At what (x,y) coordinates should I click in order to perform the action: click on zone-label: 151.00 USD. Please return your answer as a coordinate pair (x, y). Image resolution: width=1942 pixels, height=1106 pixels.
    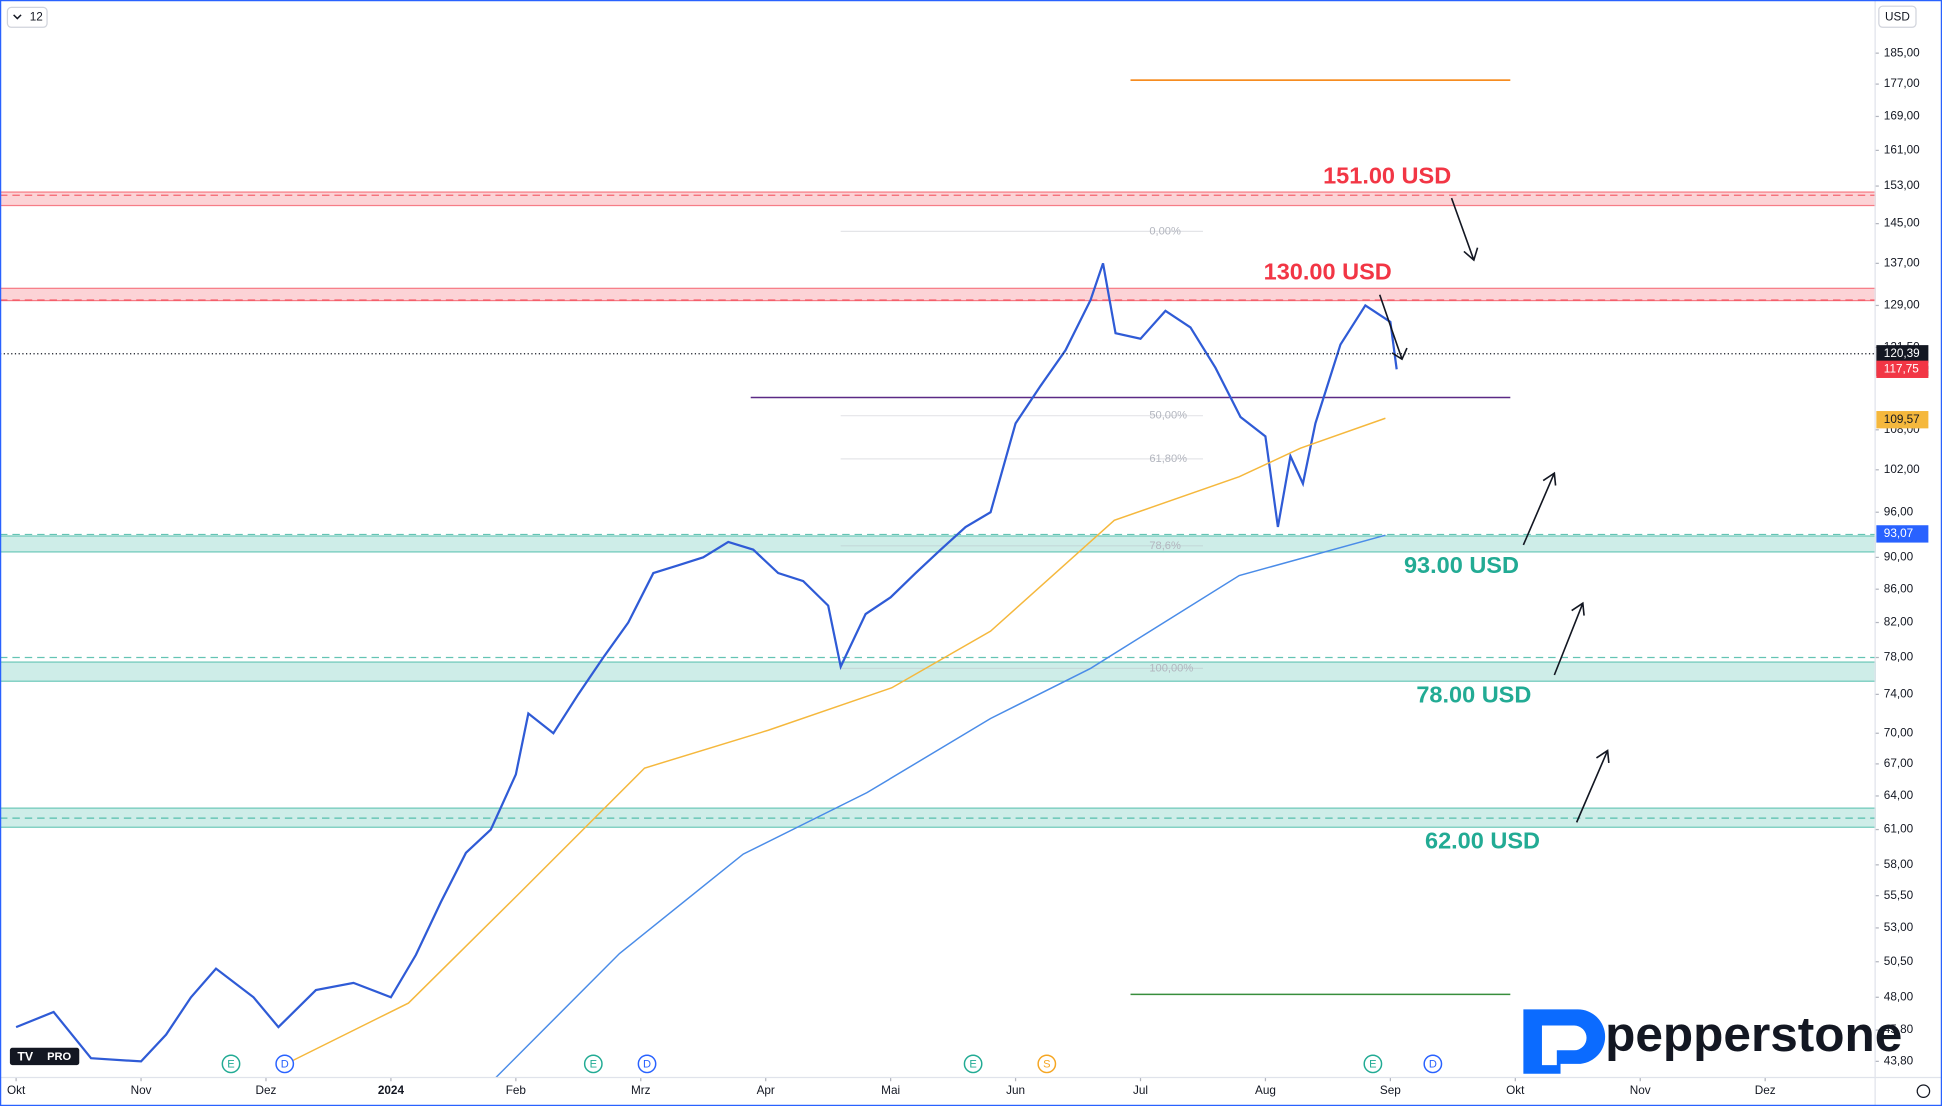
    Looking at the image, I should click on (1387, 175).